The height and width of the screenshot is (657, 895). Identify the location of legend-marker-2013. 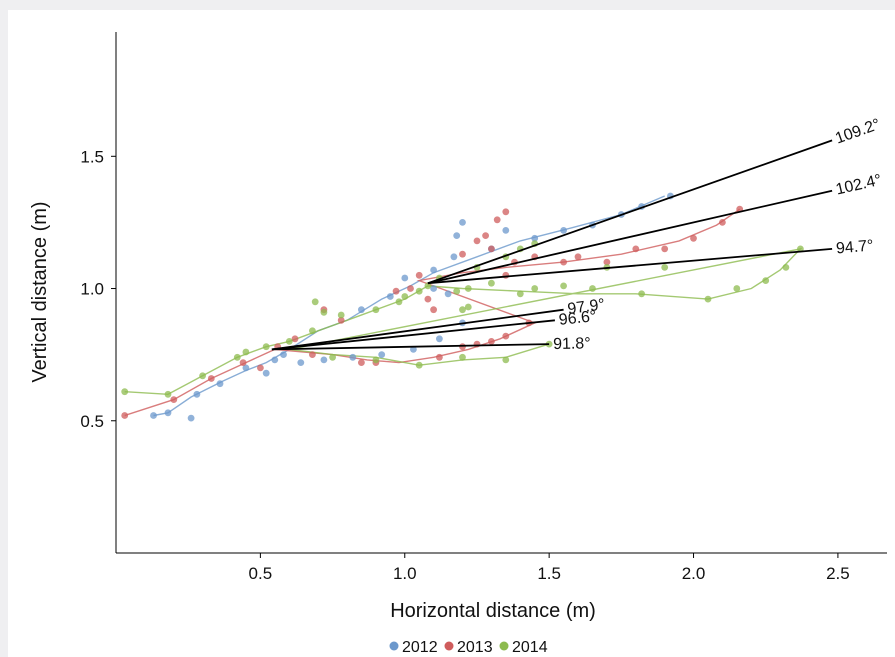
(449, 646).